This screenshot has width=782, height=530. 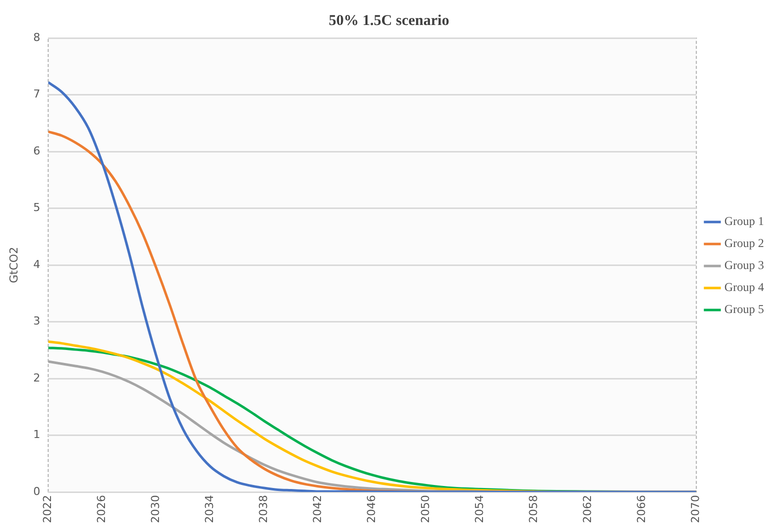 What do you see at coordinates (371, 509) in the screenshot?
I see `x-tick-label: 2046` at bounding box center [371, 509].